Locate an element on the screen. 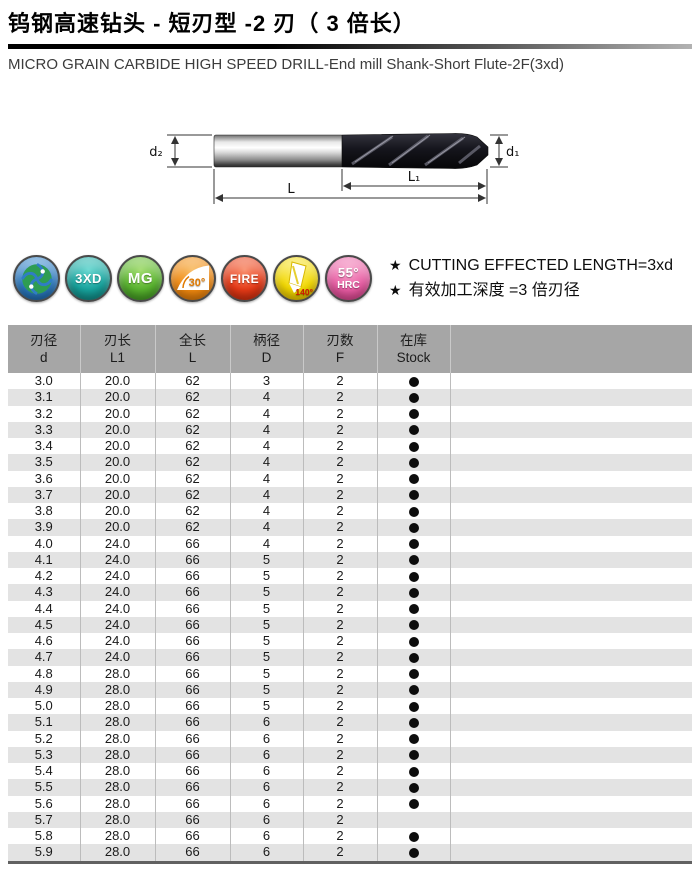  cell-d: 5.6 is located at coordinates (44, 803).